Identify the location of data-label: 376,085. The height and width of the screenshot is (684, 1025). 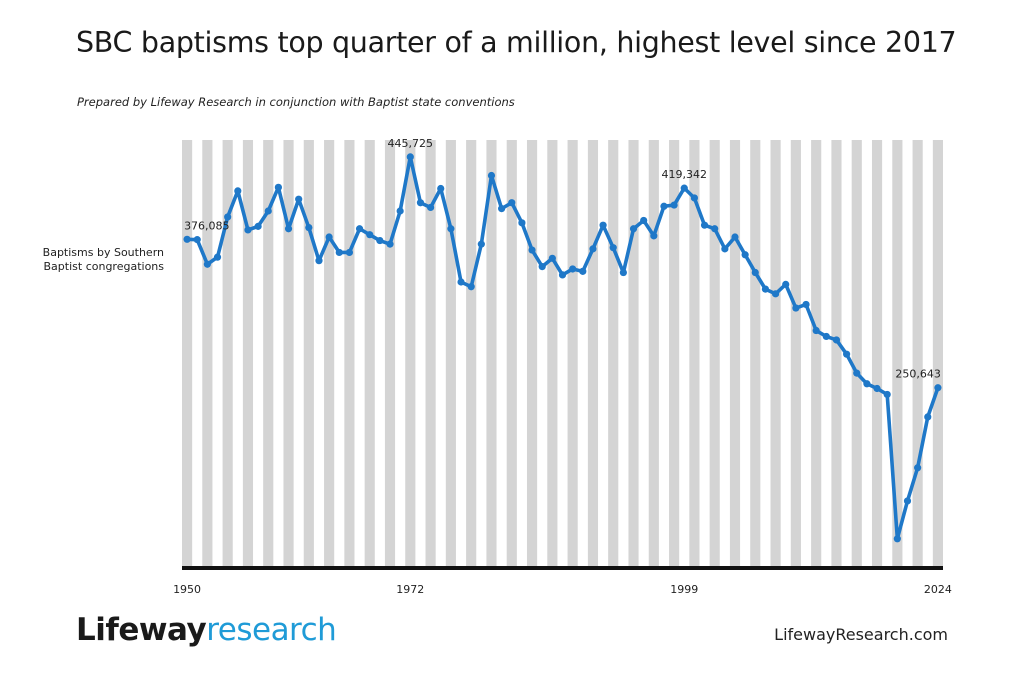
(207, 225).